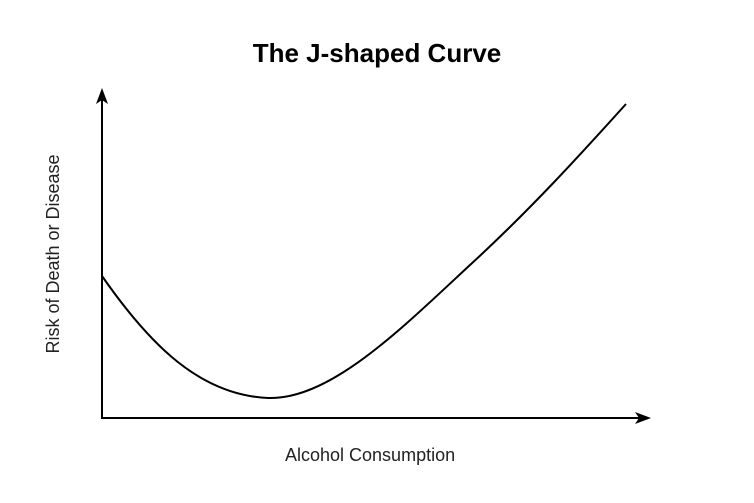 The image size is (754, 503). I want to click on x-axis-label: Alcohol Consumption, so click(370, 455).